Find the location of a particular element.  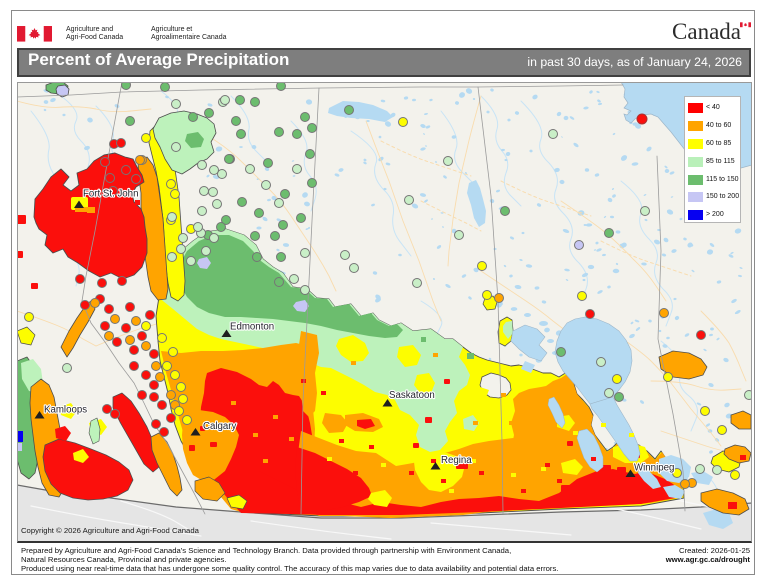

svg-text: Kamloops is located at coordinates (65, 409).